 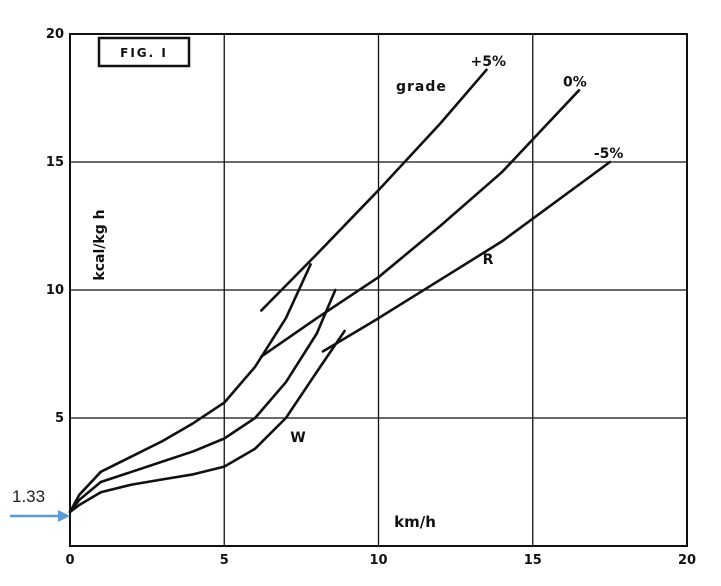 I want to click on title-box: FIG. I, so click(x=144, y=52).